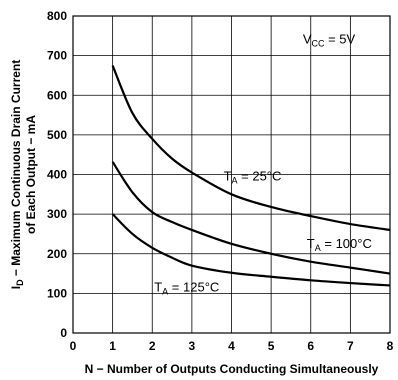  Describe the element at coordinates (186, 287) in the screenshot. I see `series-label-125c: TA = 125°C` at that location.